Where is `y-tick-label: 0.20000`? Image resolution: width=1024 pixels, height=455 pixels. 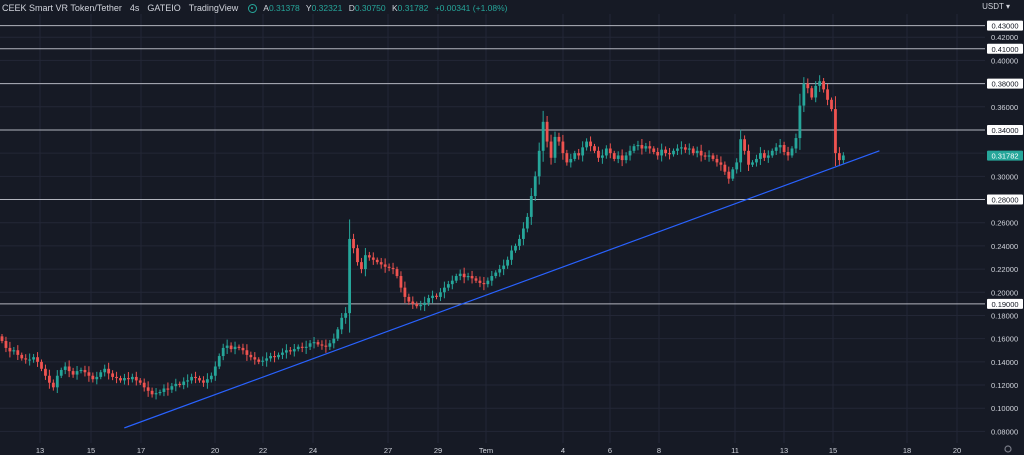 y-tick-label: 0.20000 is located at coordinates (1004, 292).